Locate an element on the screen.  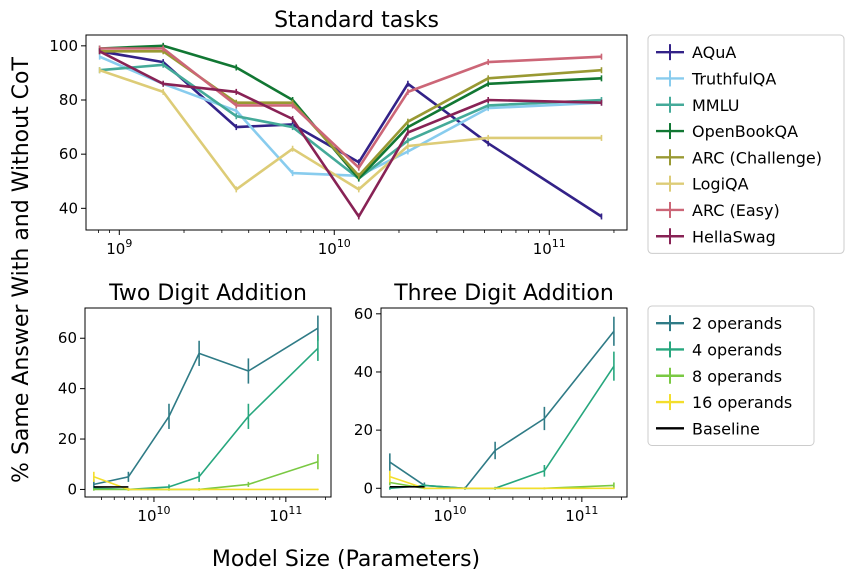
legend-label: 8 operands is located at coordinates (737, 376).